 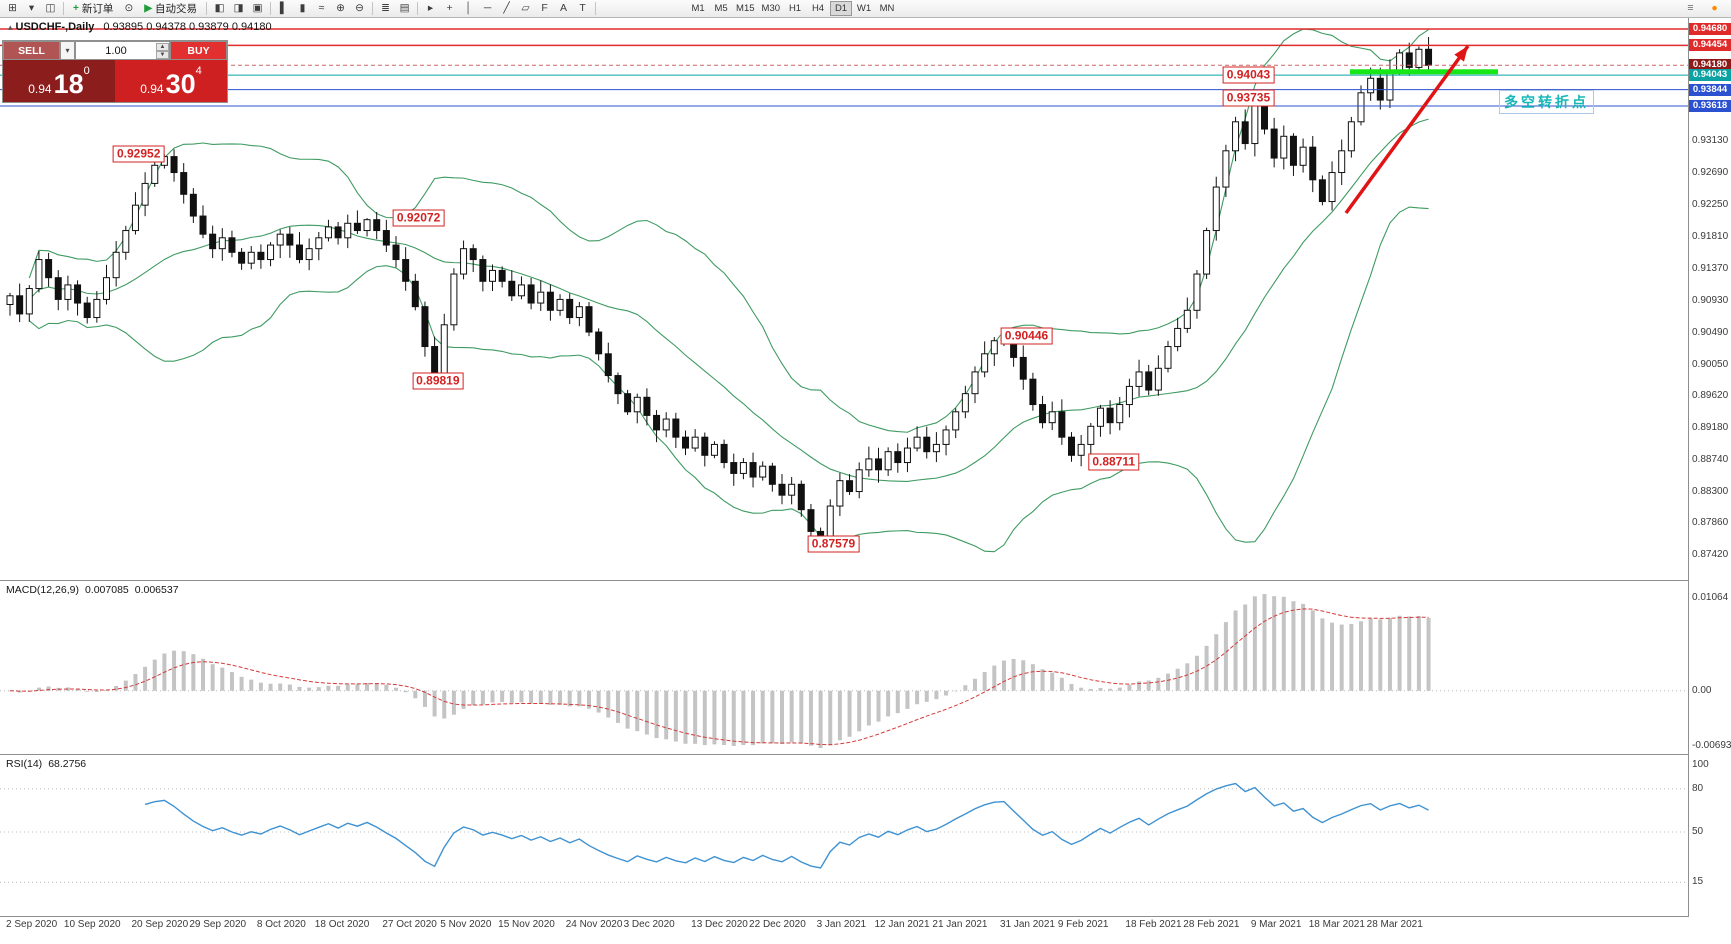 What do you see at coordinates (468, 8) in the screenshot?
I see `vertical-line-icon: │` at bounding box center [468, 8].